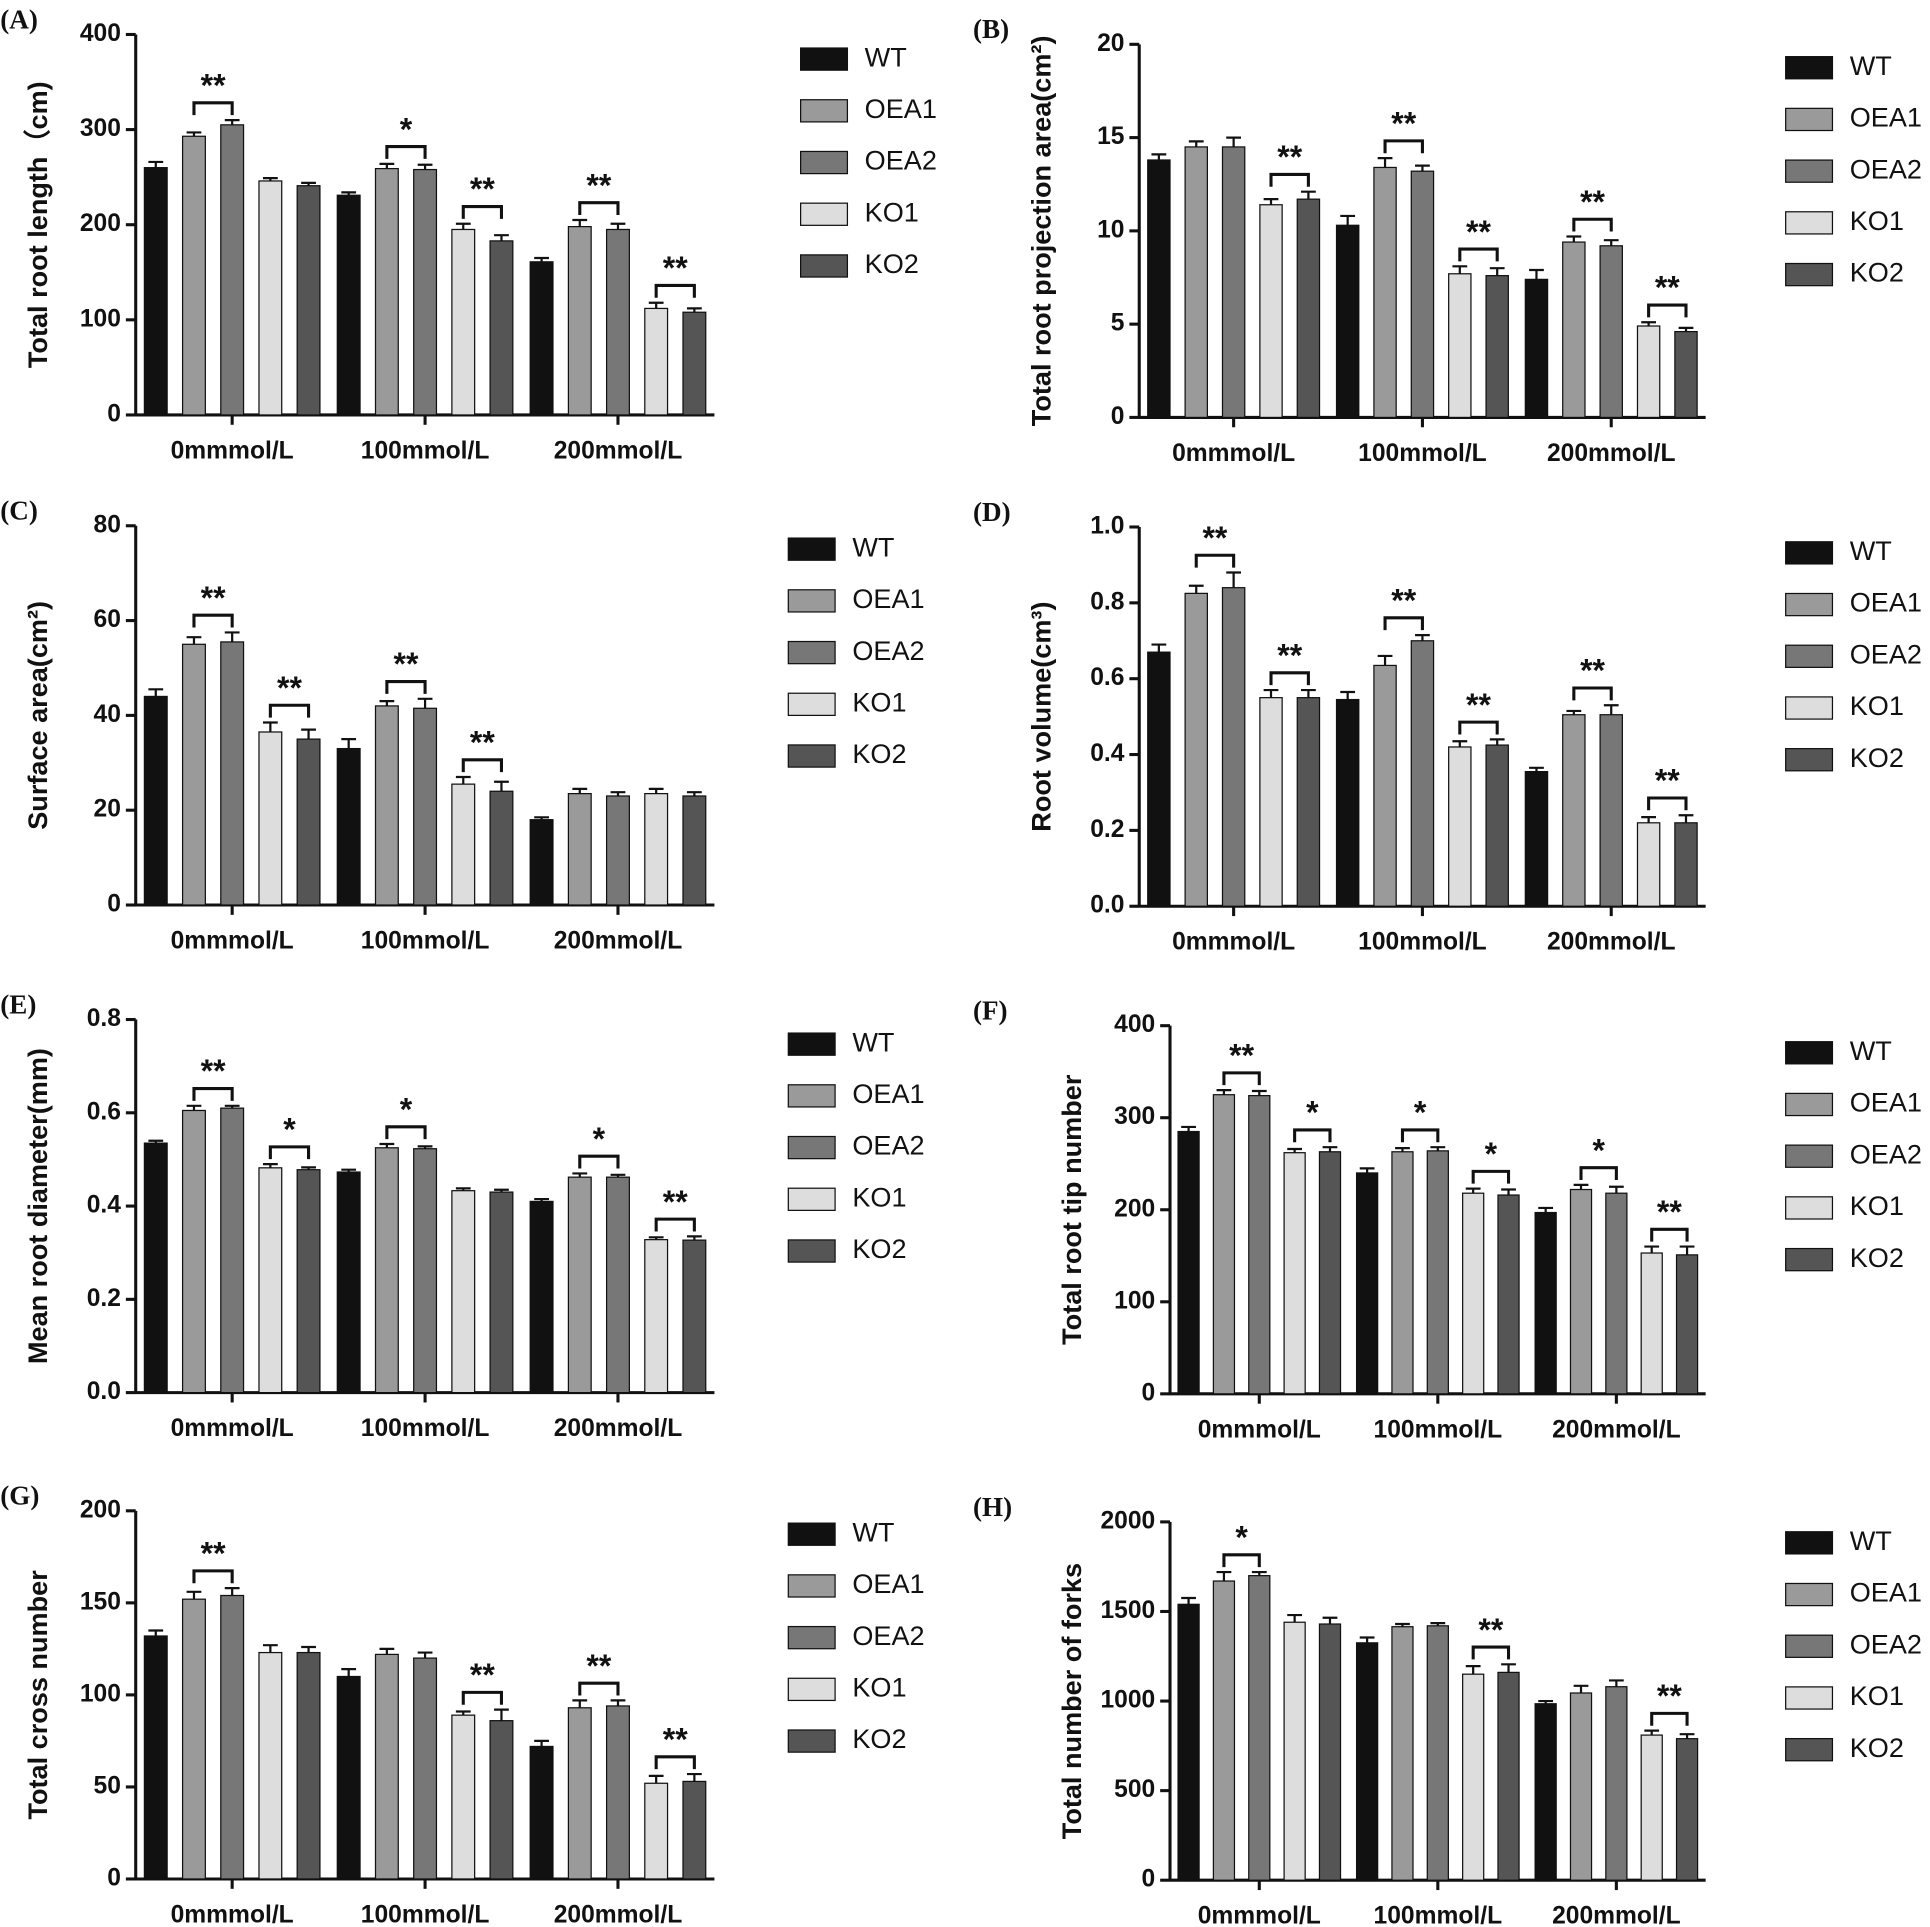 This screenshot has width=1930, height=1927. I want to click on y-tick-label: 0.4, so click(104, 1205).